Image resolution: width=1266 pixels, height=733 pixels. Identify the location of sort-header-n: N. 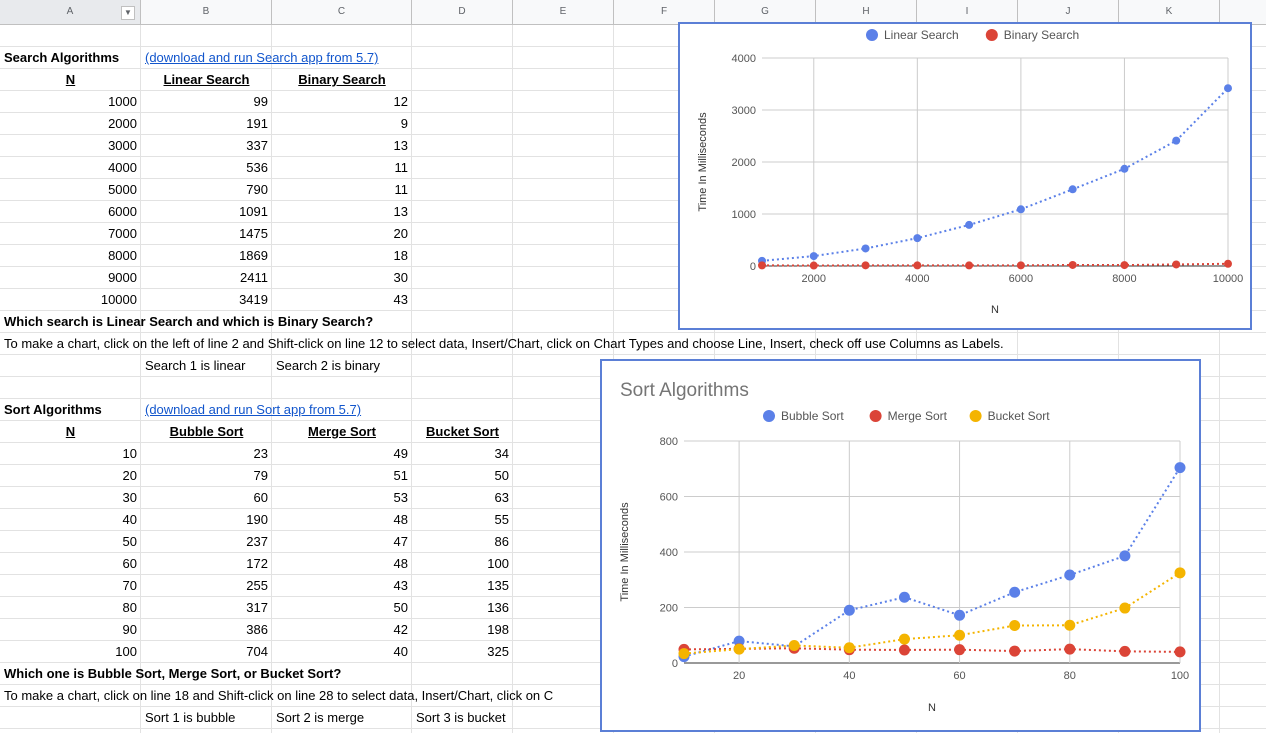
(70, 431).